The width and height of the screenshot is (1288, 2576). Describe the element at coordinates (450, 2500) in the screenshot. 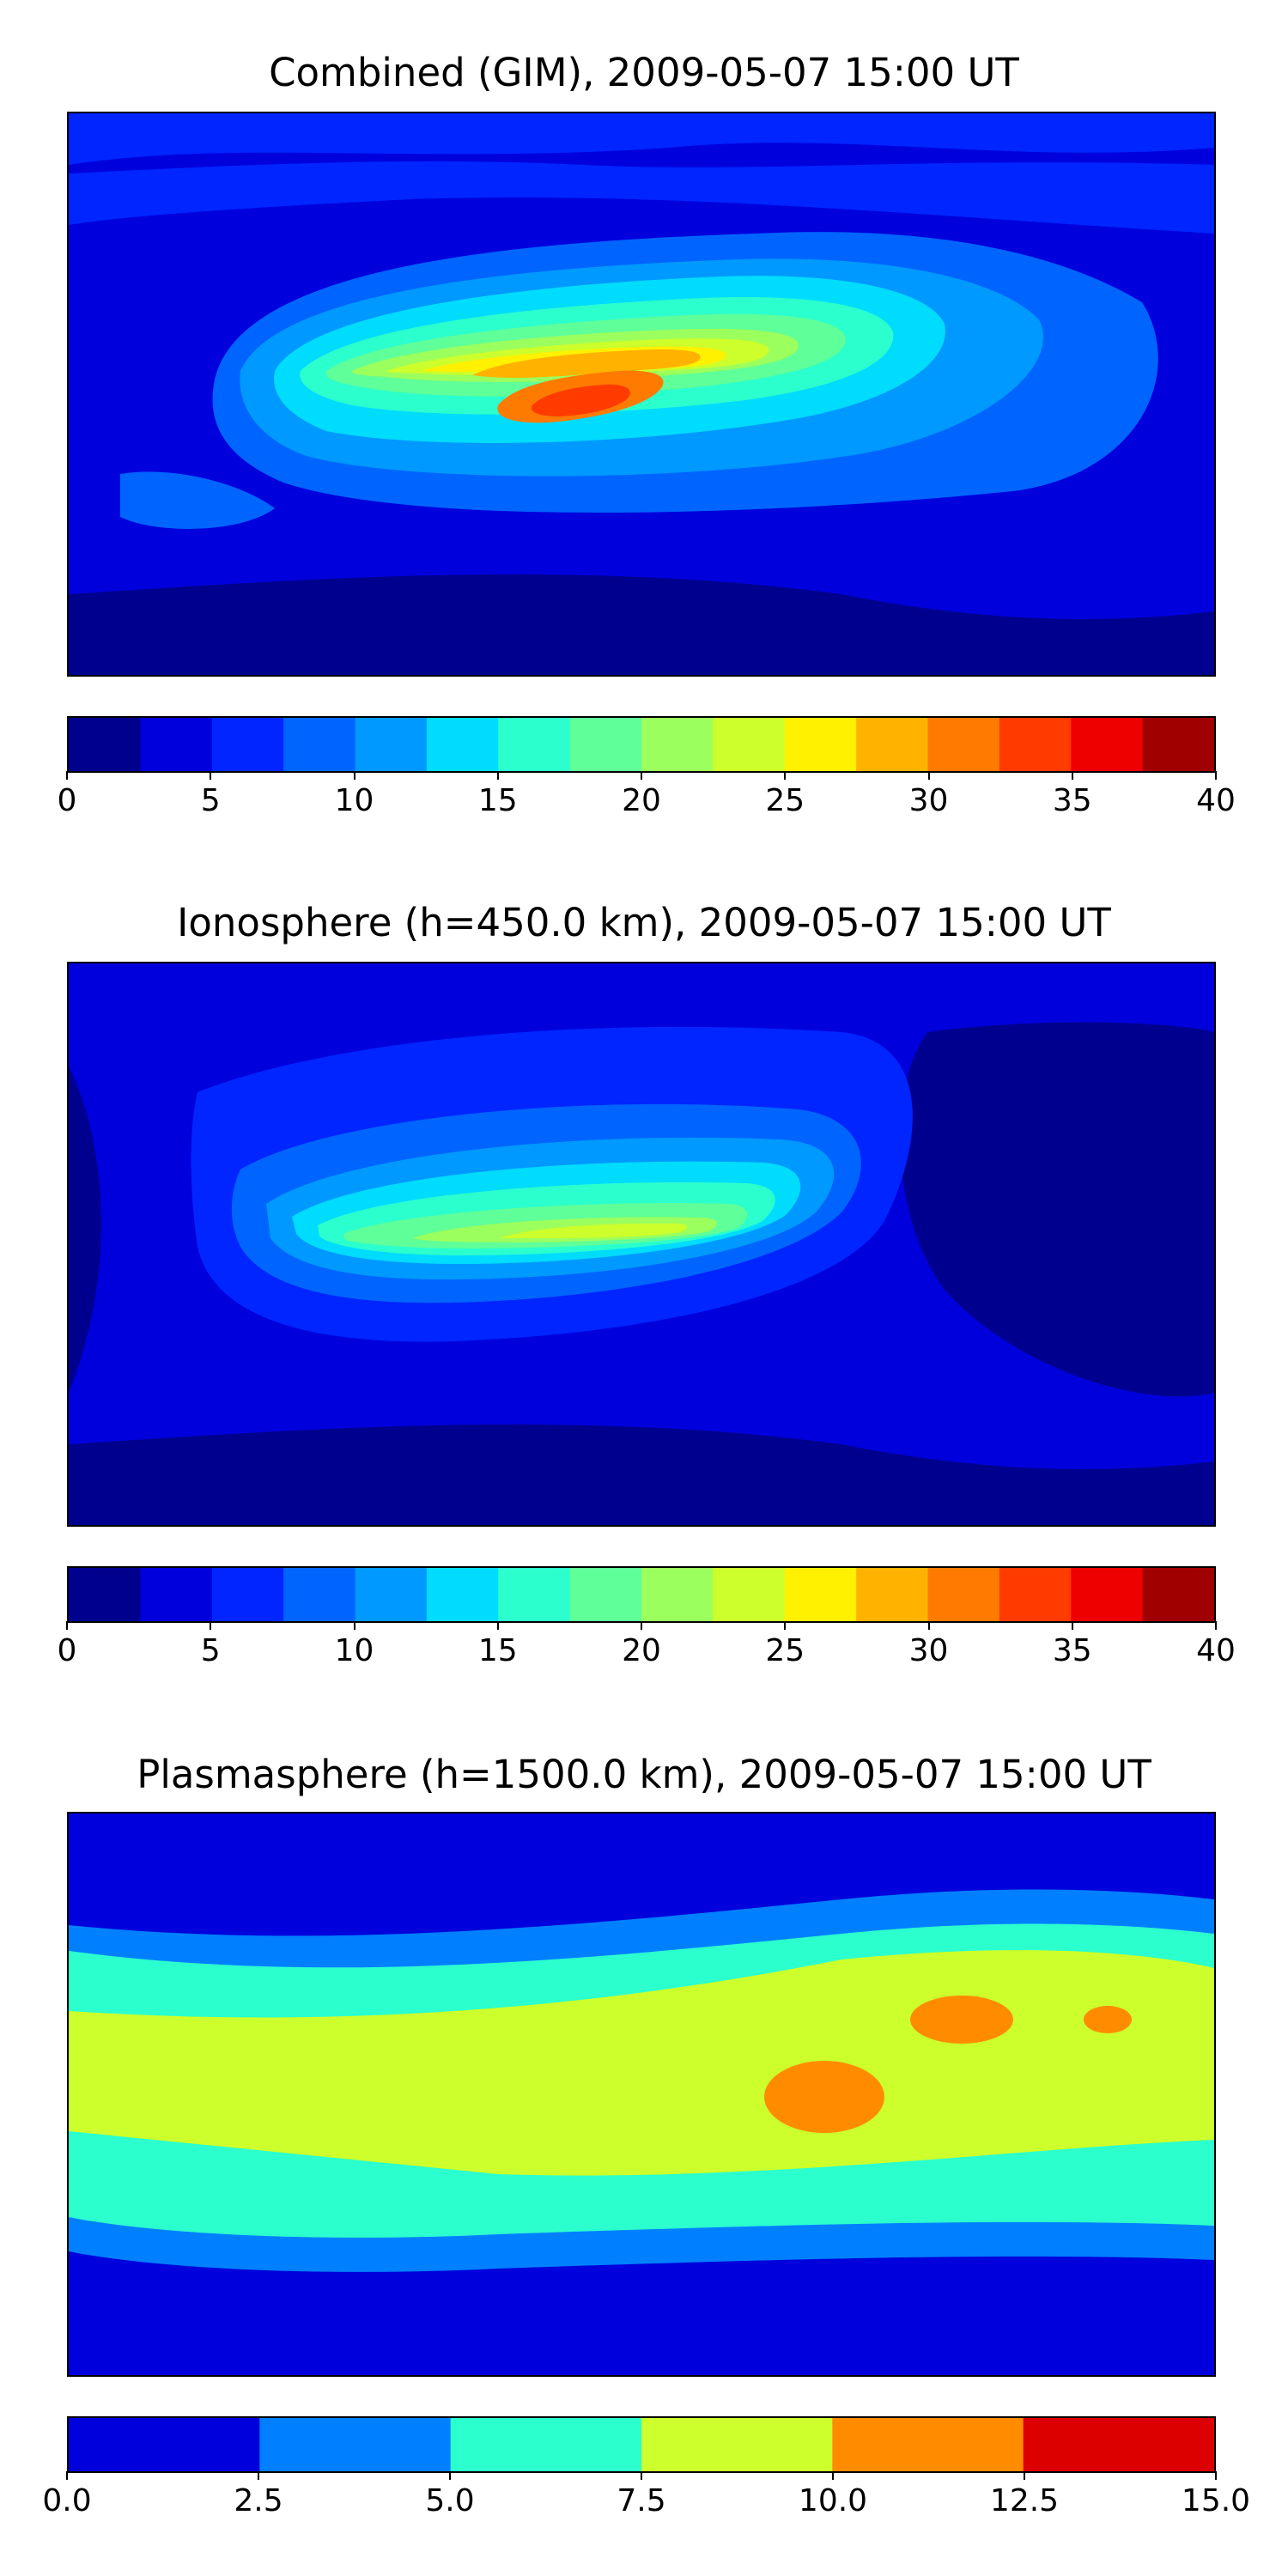

I see `tick-label: 5.0` at that location.